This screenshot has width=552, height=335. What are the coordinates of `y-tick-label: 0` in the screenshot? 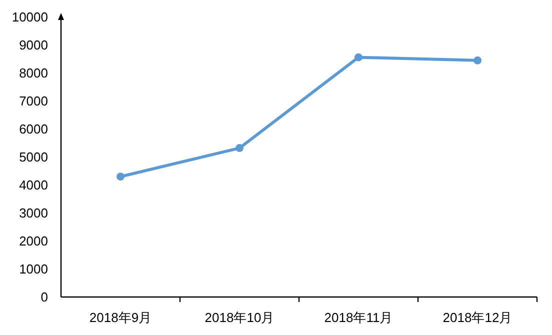 It's located at (44, 297).